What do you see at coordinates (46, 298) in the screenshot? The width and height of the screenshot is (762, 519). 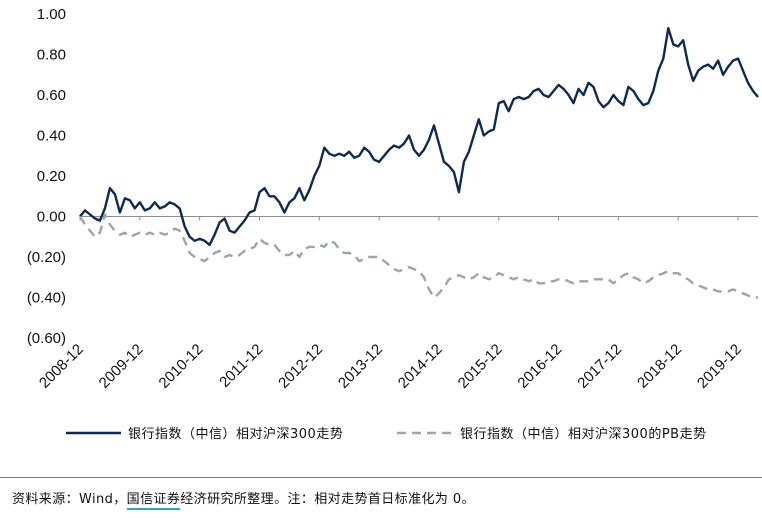 I see `y-tick-label: (0.40)` at bounding box center [46, 298].